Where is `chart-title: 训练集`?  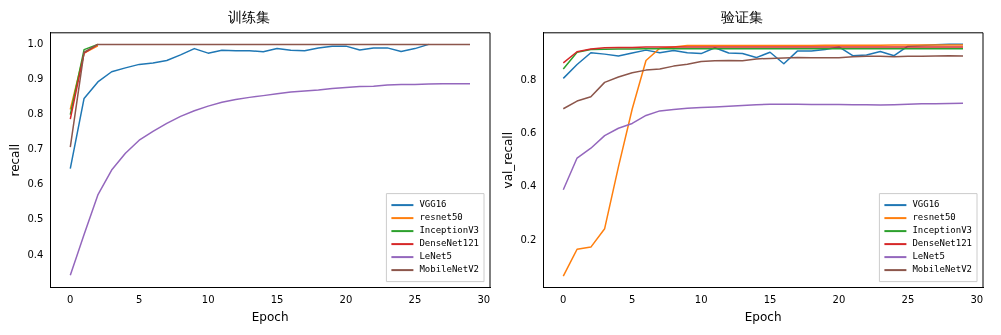 chart-title: 训练集 is located at coordinates (249, 17).